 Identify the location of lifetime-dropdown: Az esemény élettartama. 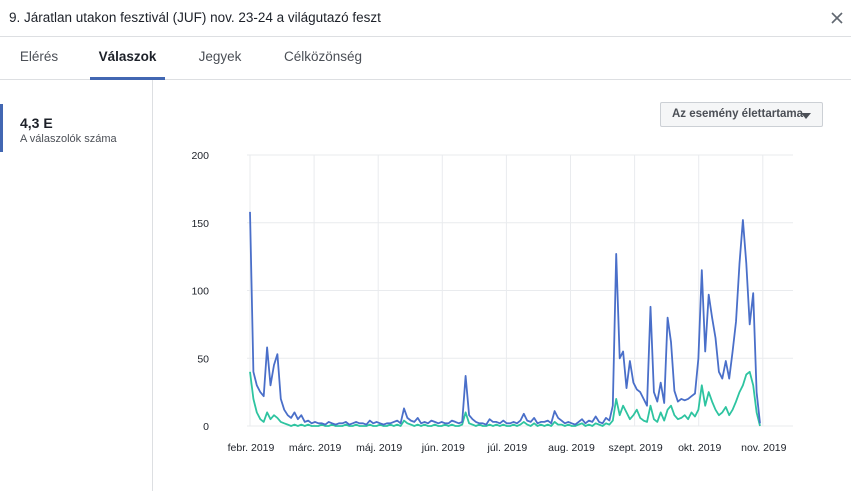
(741, 114).